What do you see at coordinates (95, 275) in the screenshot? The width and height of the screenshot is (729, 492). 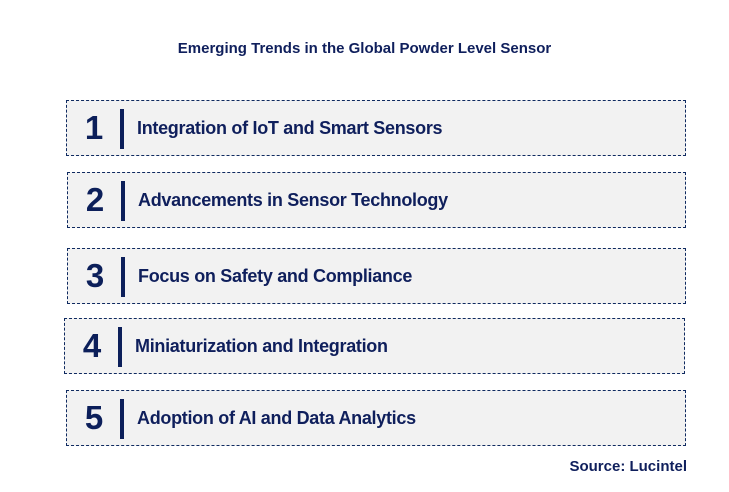 I see `trend-number: 3` at bounding box center [95, 275].